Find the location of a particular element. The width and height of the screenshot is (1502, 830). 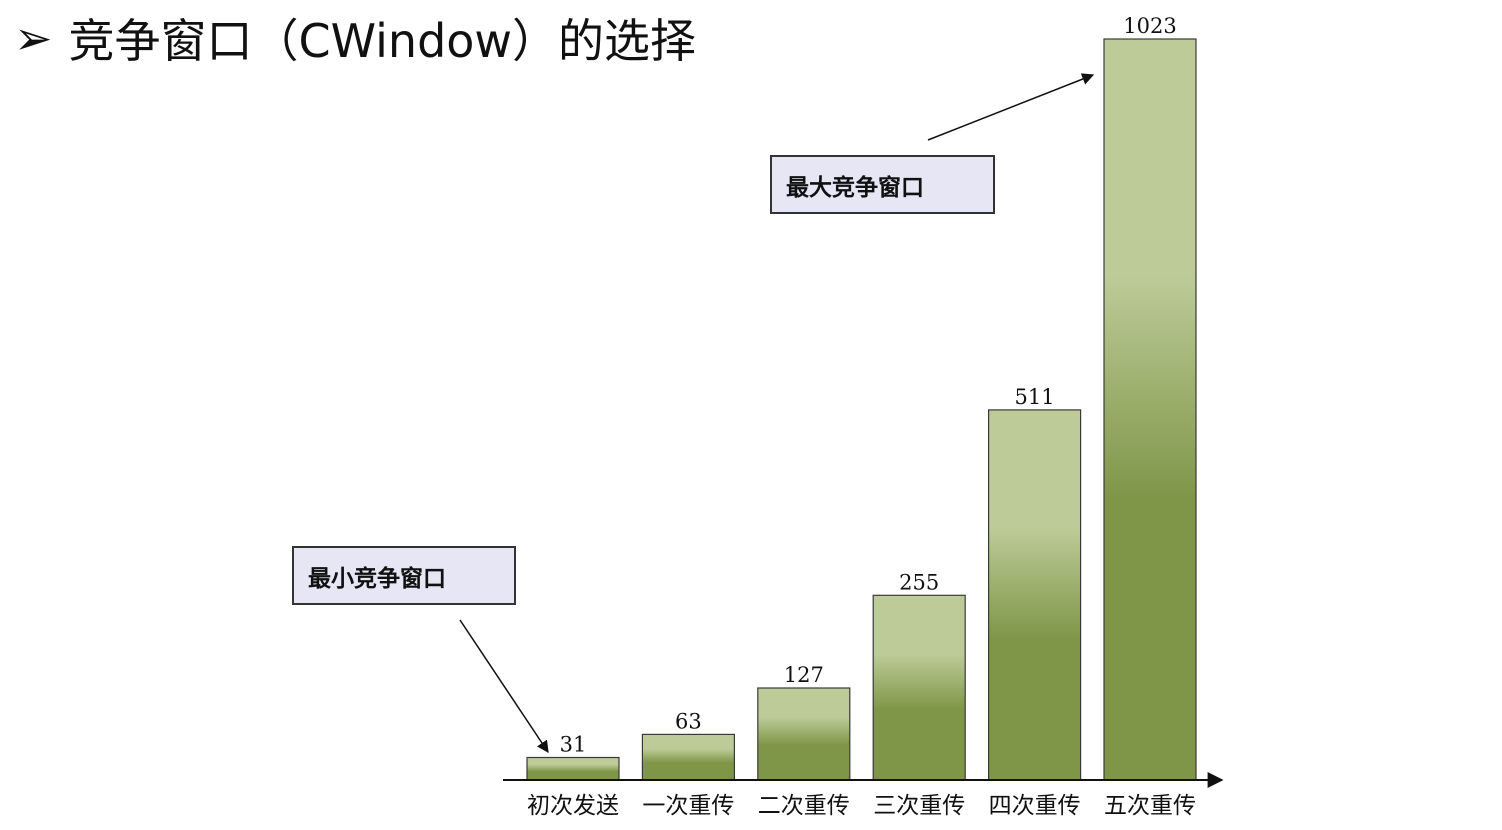

category-label-1: 一次重传 is located at coordinates (688, 806).